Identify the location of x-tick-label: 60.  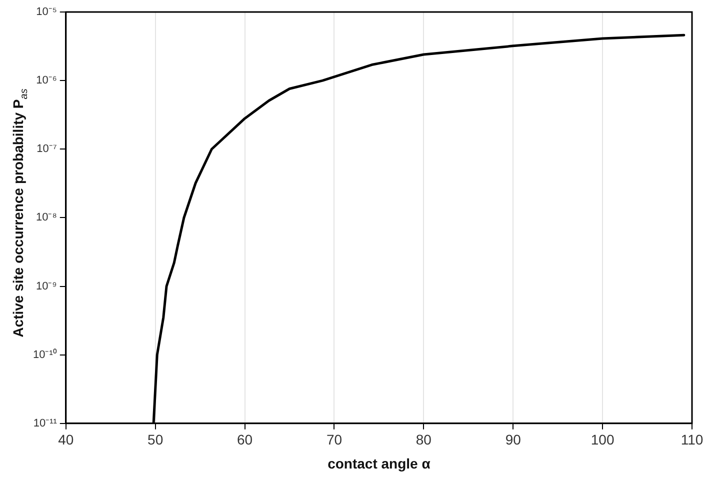
(244, 440).